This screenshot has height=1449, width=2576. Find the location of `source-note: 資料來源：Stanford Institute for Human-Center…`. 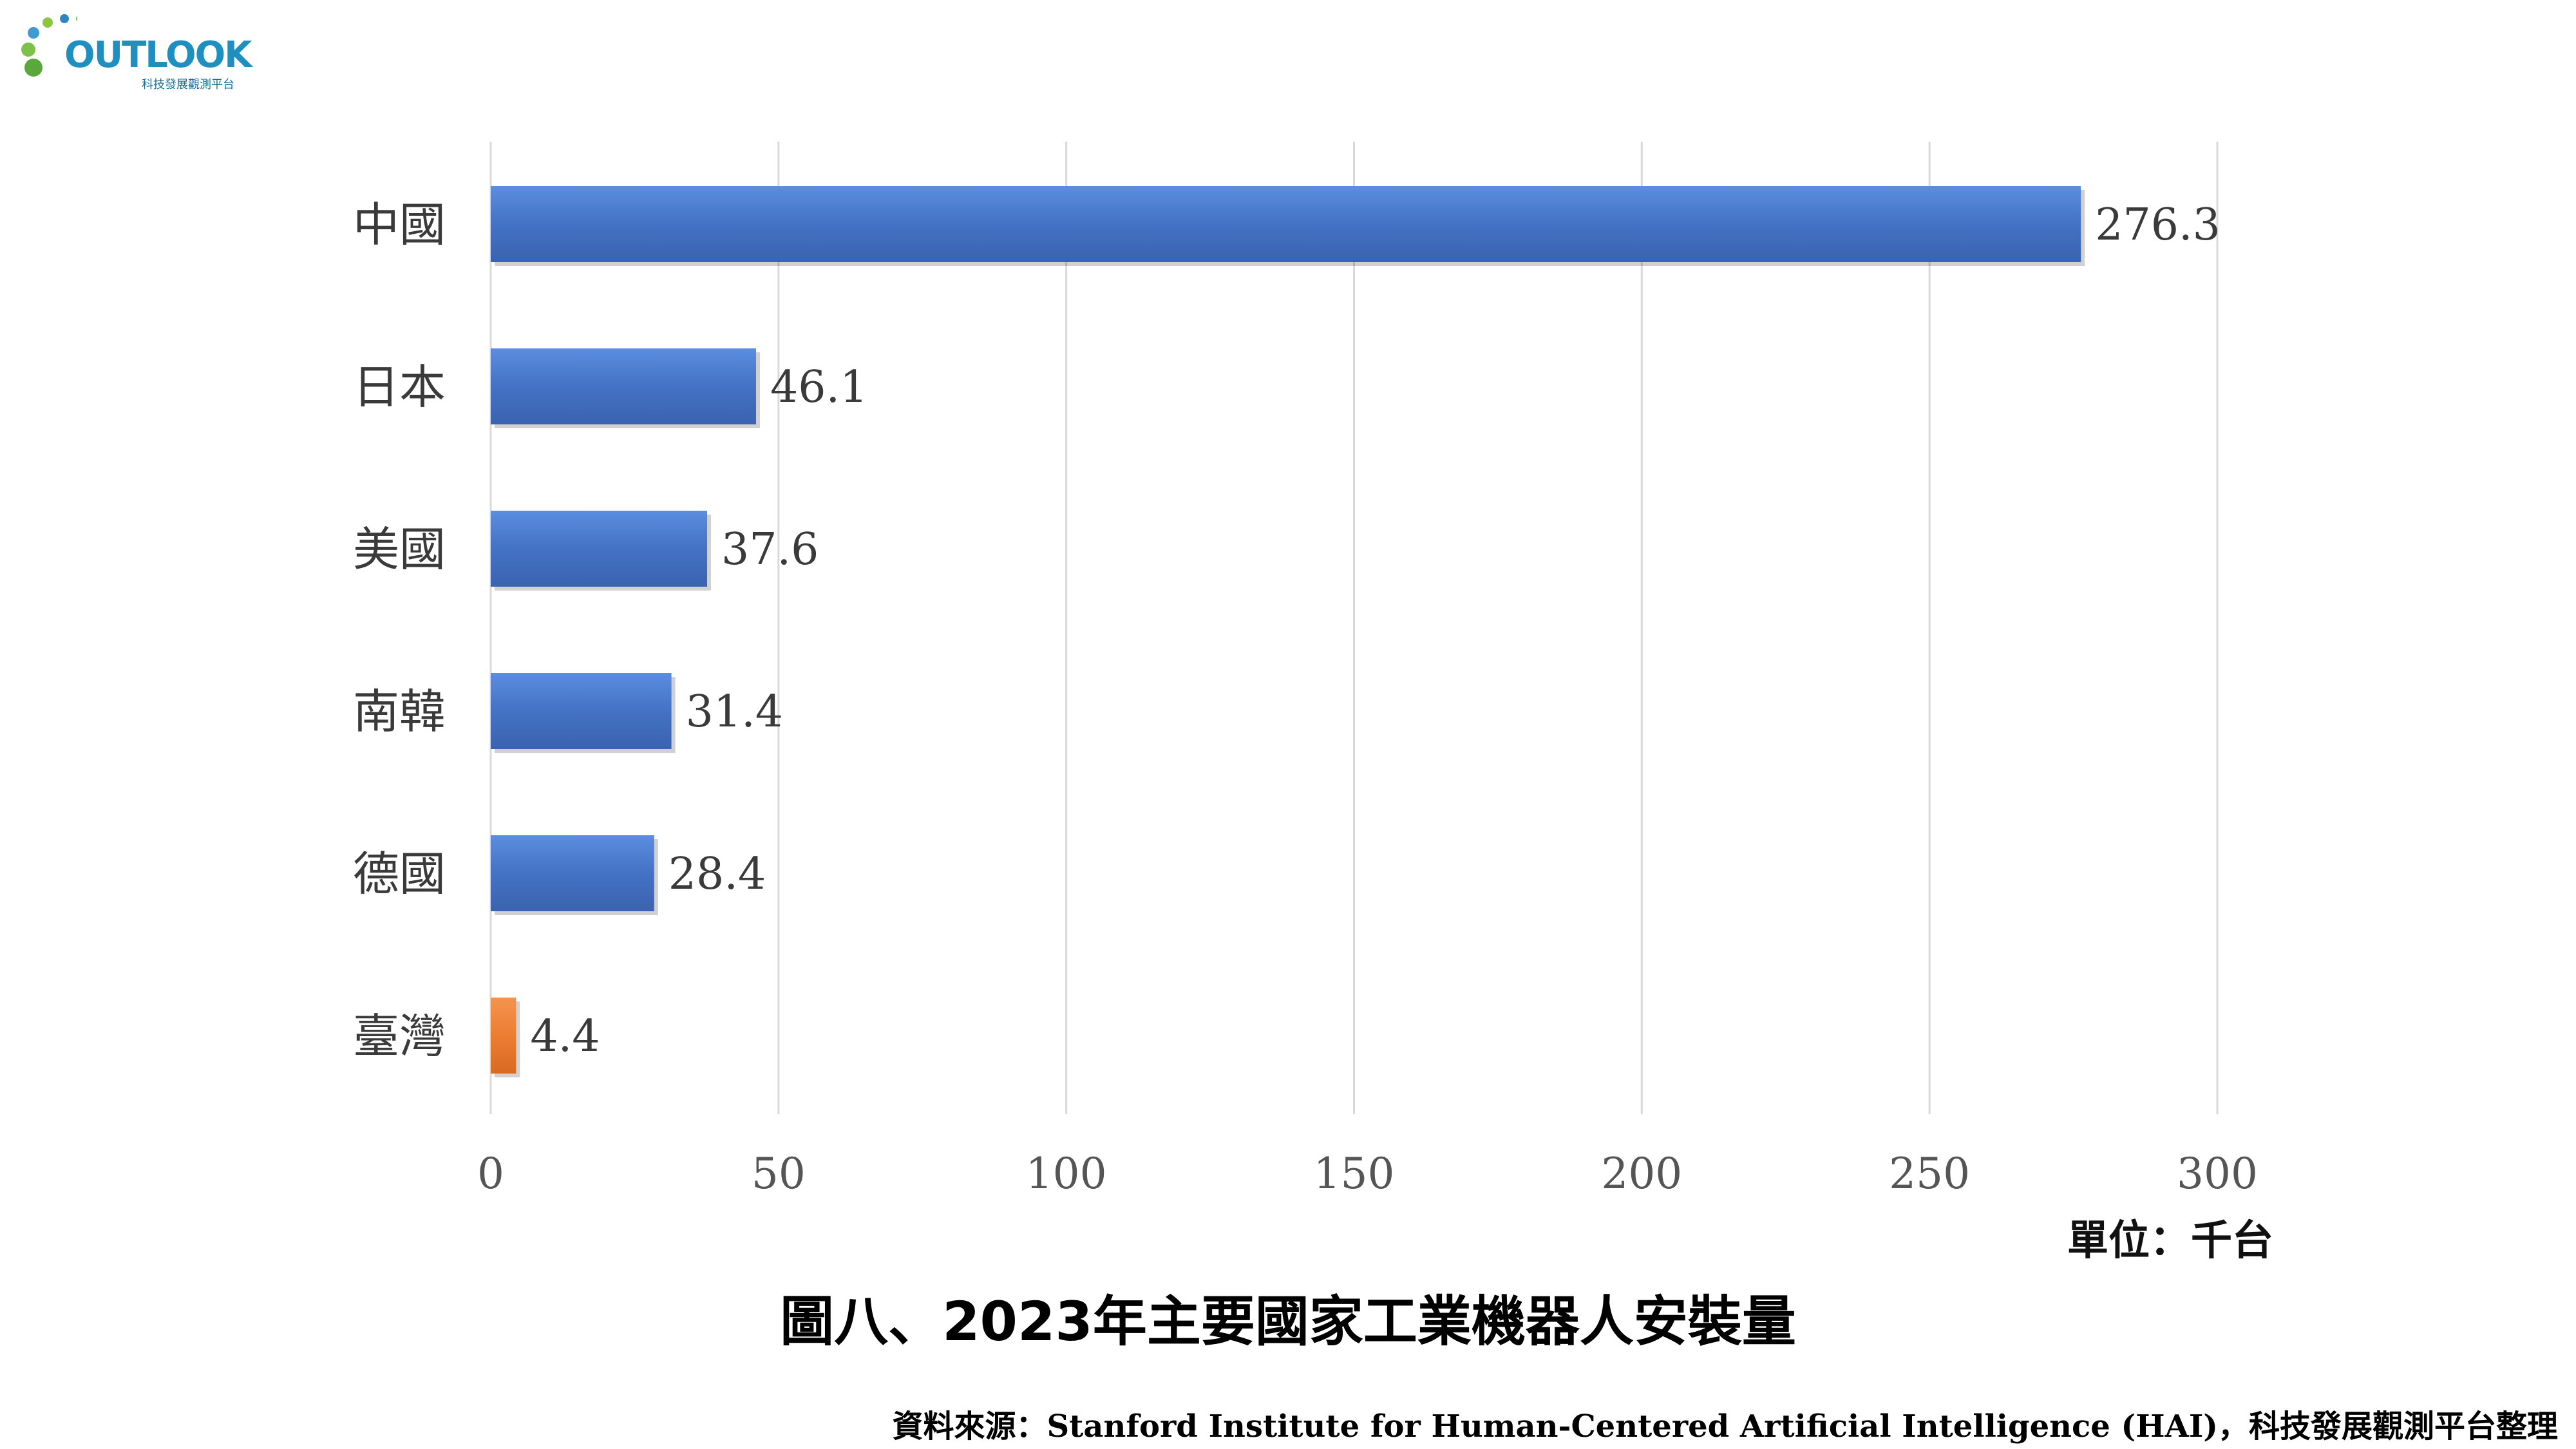

source-note: 資料來源：Stanford Institute for Human-Center… is located at coordinates (1725, 1426).